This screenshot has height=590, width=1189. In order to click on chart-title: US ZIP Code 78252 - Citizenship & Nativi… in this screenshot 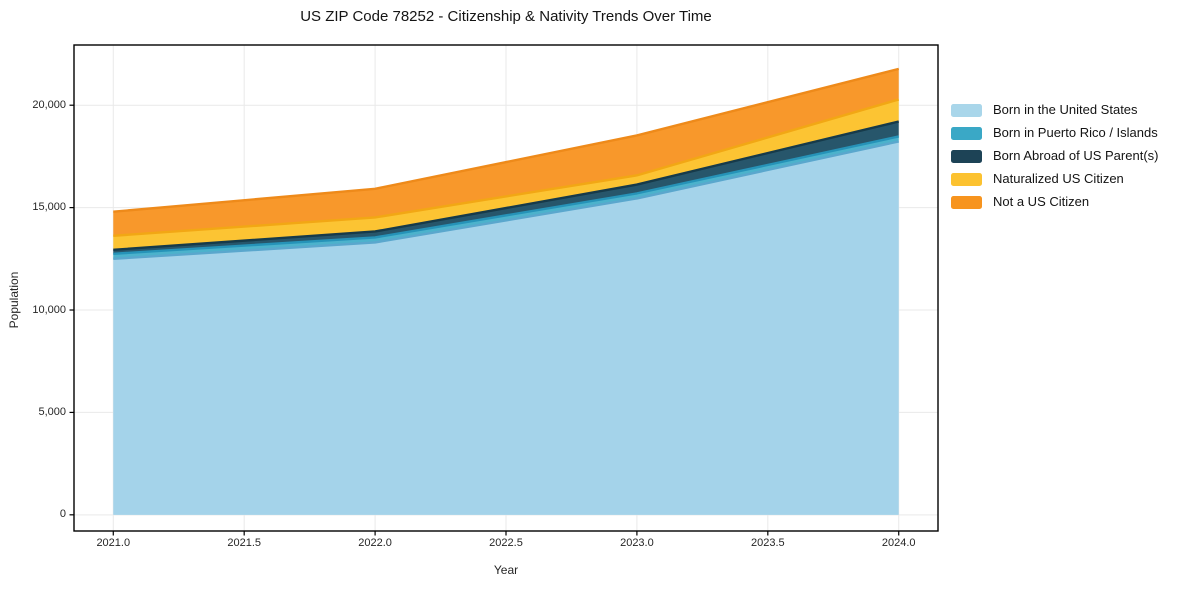, I will do `click(506, 16)`.